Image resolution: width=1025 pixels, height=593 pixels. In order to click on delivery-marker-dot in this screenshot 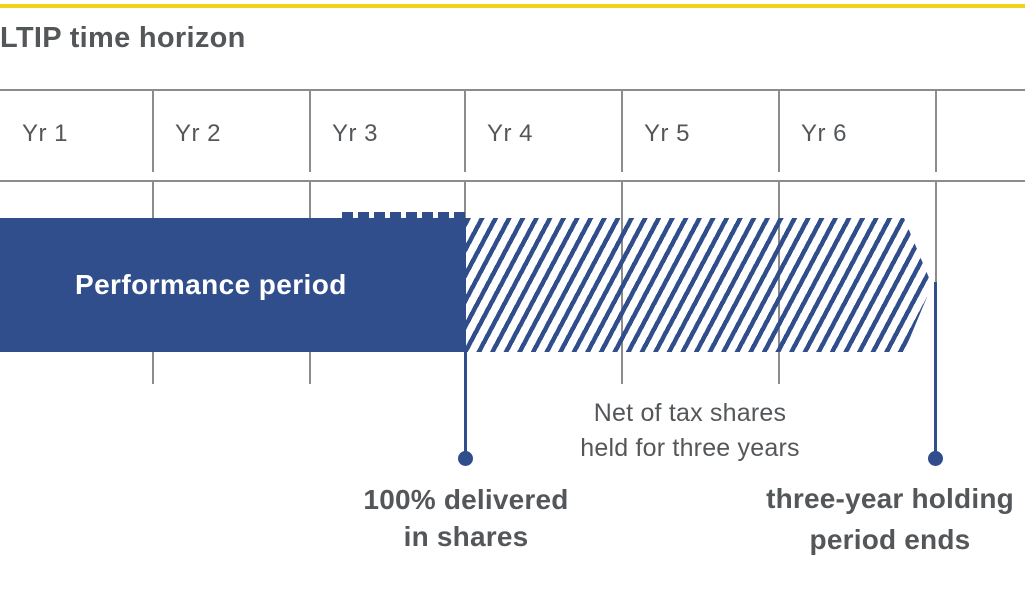, I will do `click(465, 458)`.